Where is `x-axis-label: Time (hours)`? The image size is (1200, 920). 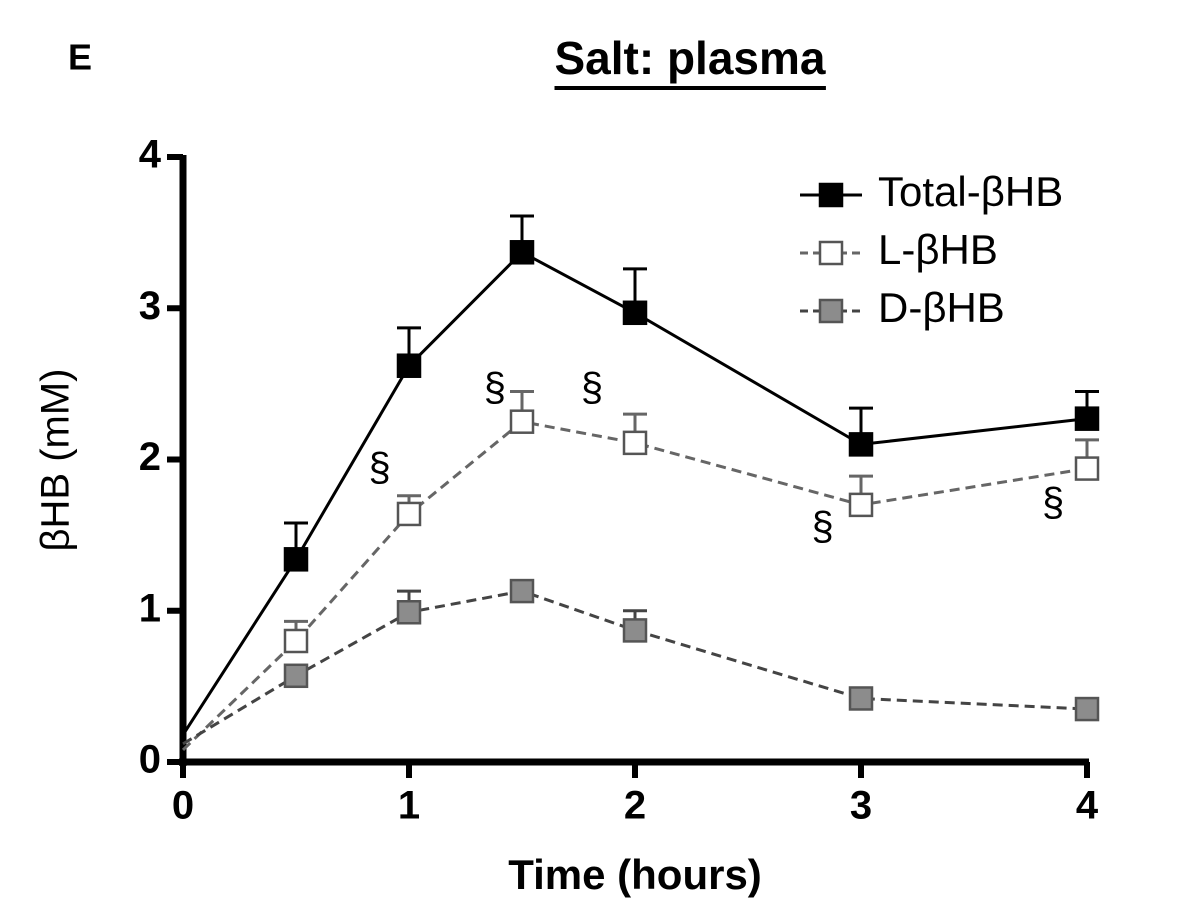
x-axis-label: Time (hours) is located at coordinates (635, 874).